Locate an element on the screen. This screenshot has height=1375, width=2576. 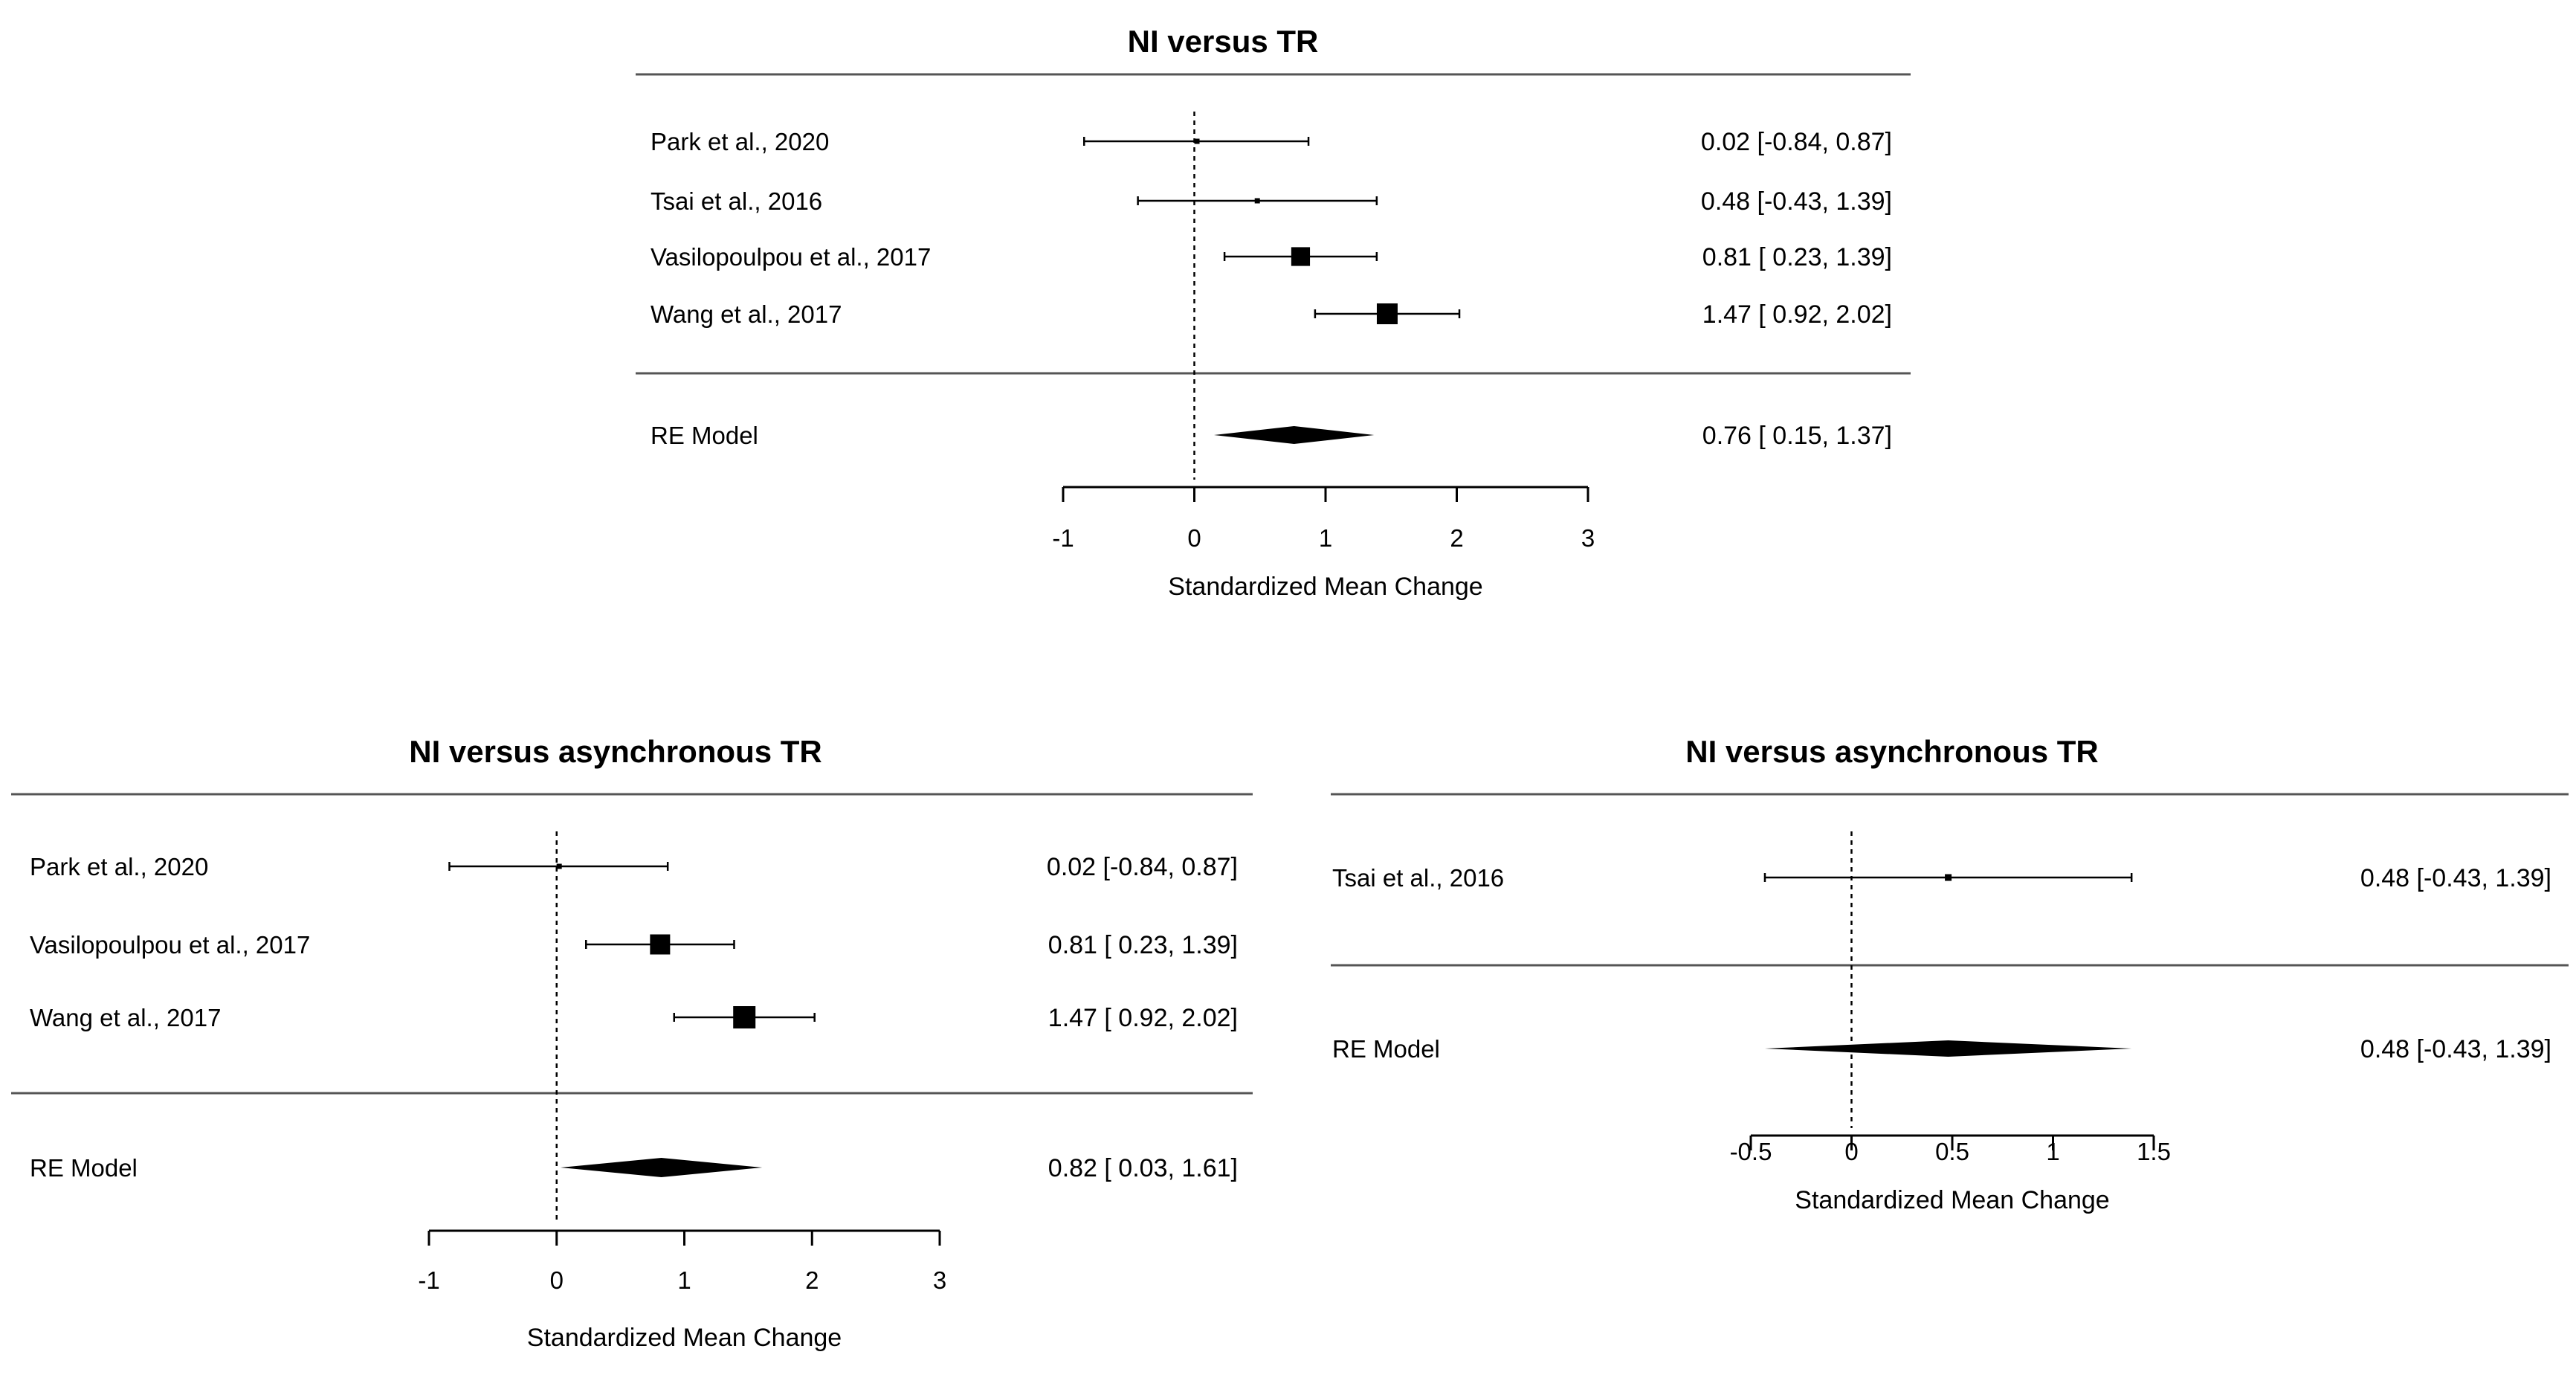
summary-ci-text: 0.48 [-0.43, 1.39] is located at coordinates (2455, 1049).